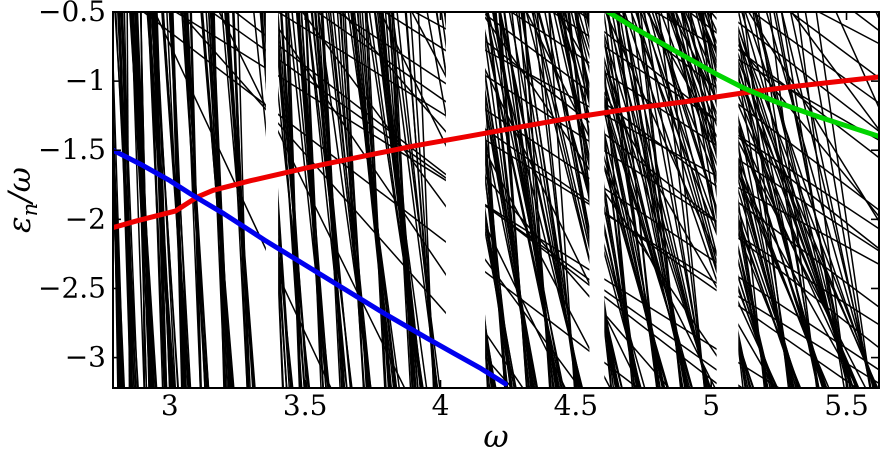  What do you see at coordinates (170, 405) in the screenshot?
I see `x-tick-label: 3` at bounding box center [170, 405].